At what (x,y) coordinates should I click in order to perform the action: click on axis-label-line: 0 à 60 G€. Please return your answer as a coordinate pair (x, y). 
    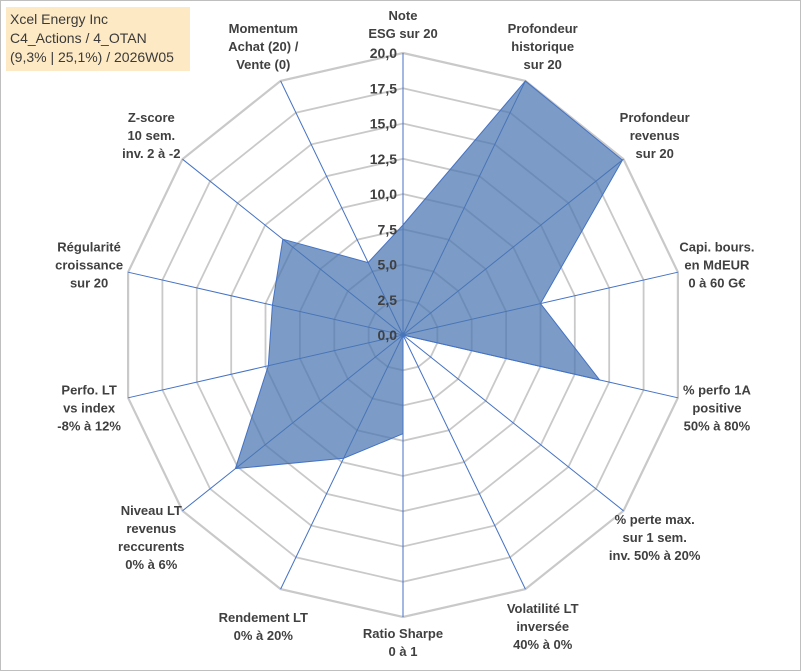
    Looking at the image, I should click on (716, 282).